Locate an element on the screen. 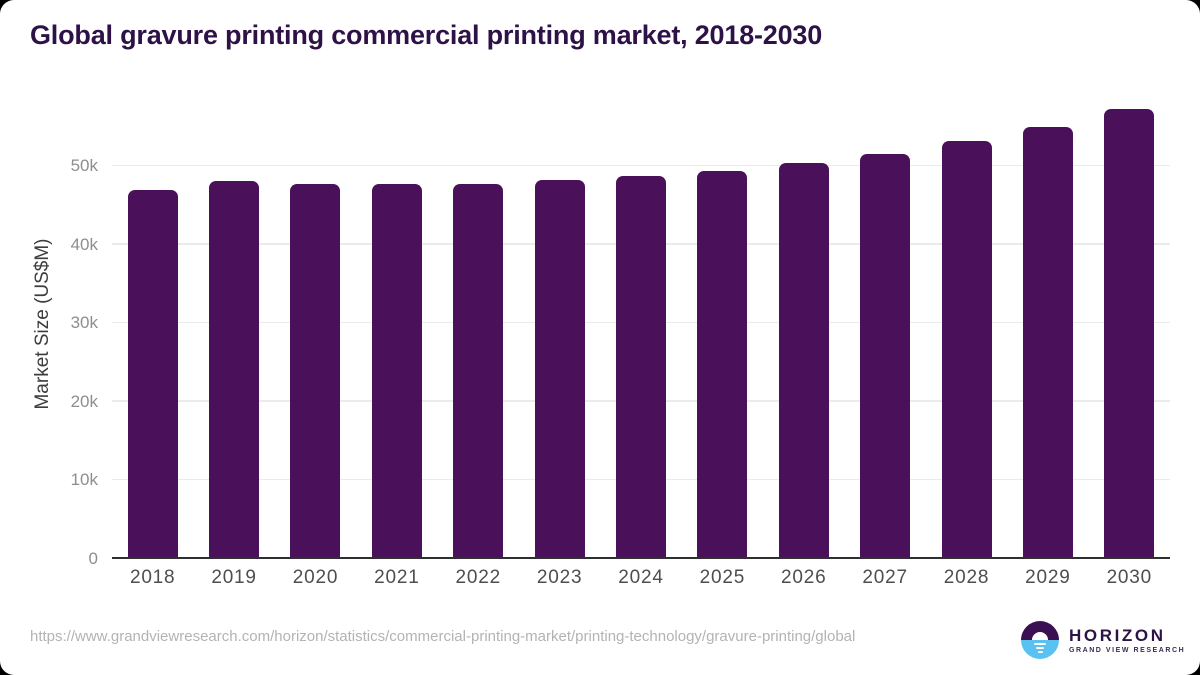 The image size is (1200, 675). logo-brand-text: HORIZON is located at coordinates (1117, 635).